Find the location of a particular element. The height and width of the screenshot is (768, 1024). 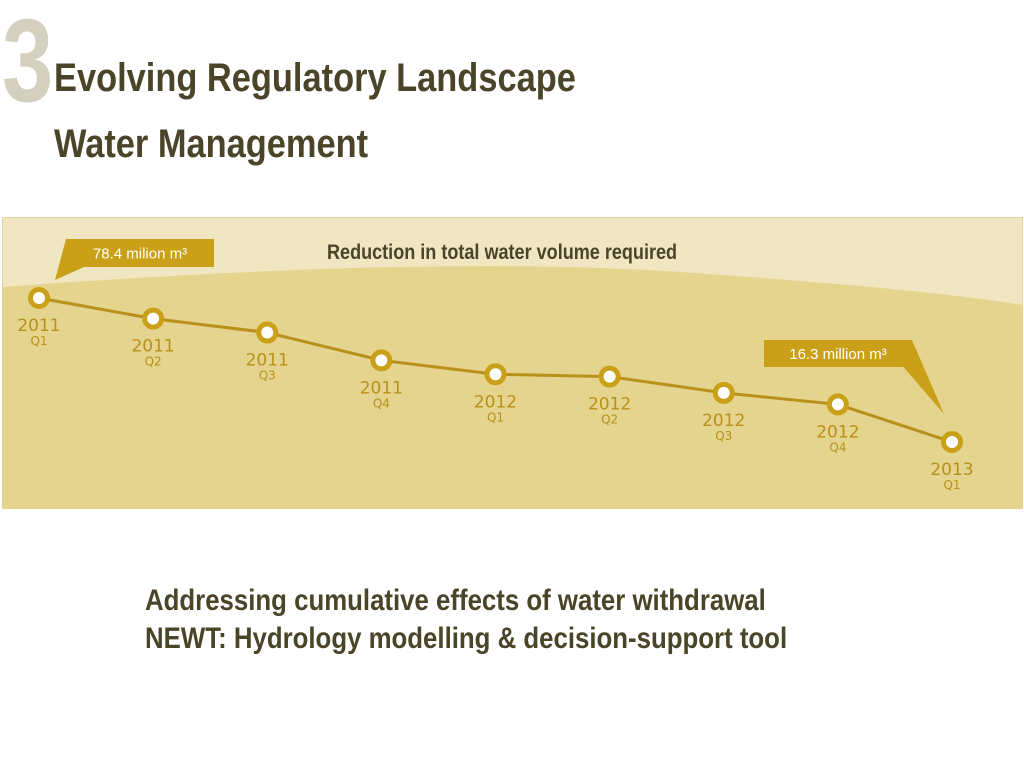

slide-number-watermark: 3 is located at coordinates (28, 63).